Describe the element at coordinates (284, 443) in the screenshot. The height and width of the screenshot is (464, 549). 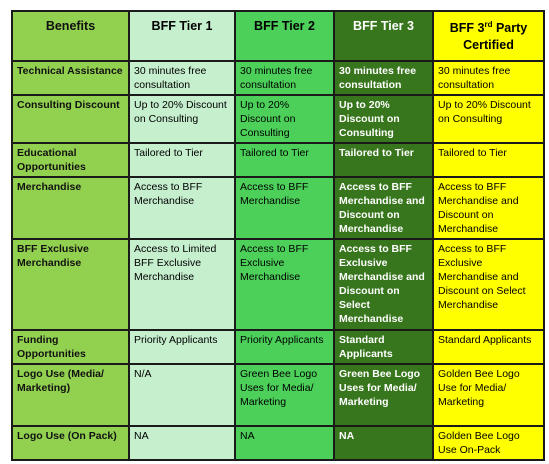
I see `cell-tier-2: NA` at that location.